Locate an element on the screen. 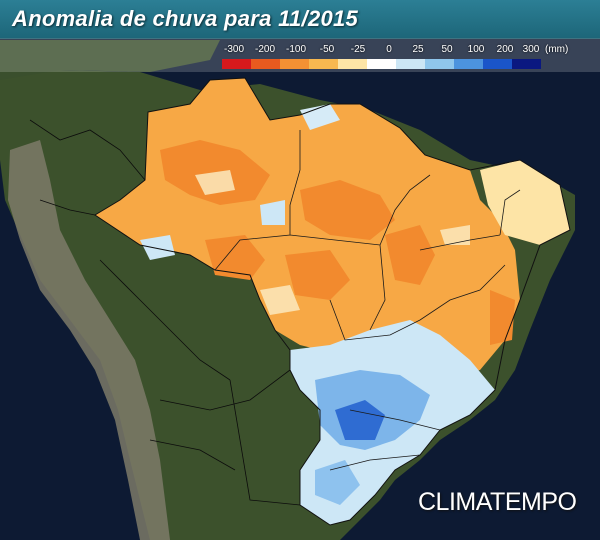 Image resolution: width=600 pixels, height=540 pixels. legend-tick-label: -200 is located at coordinates (265, 49).